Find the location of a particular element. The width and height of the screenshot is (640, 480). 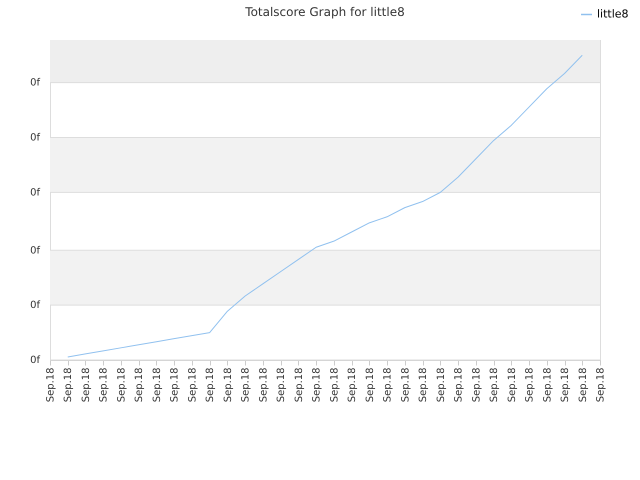

chart-title: Totalscore Graph for little8 is located at coordinates (324, 12).